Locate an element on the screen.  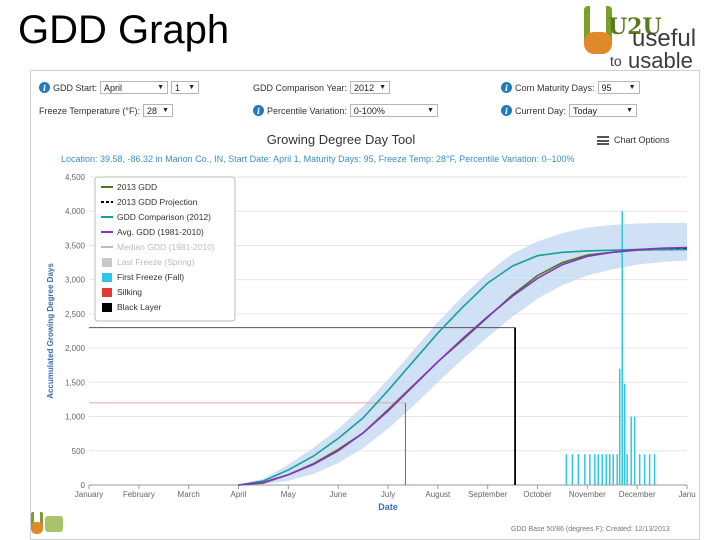
legend-item: Black Layer is located at coordinates (132, 307).